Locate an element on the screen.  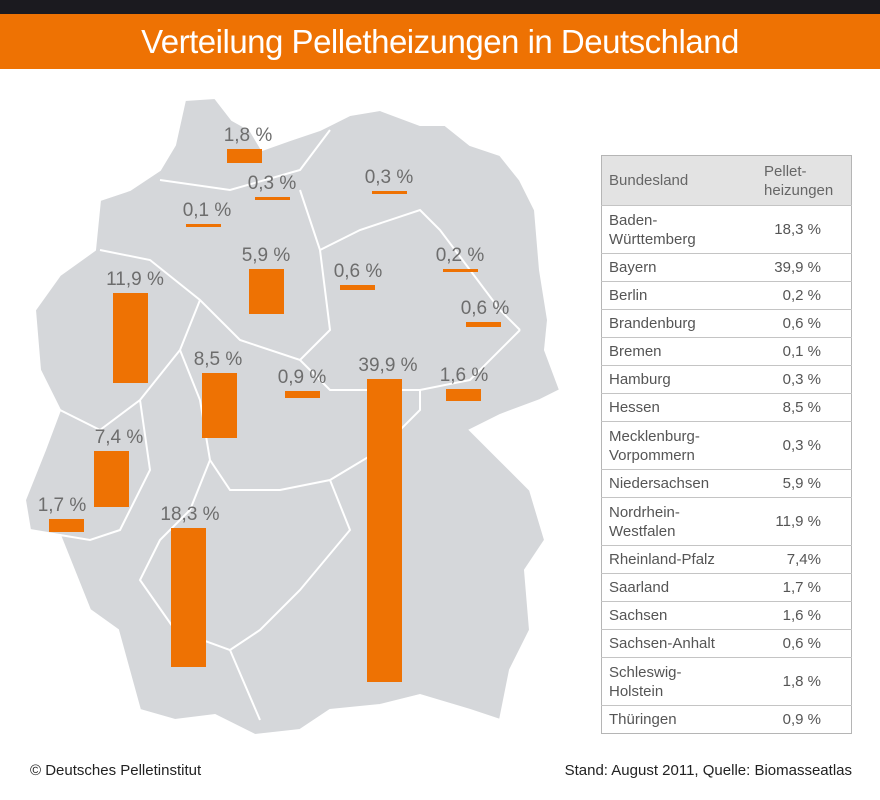
table-row: Bremen 0,1 % is located at coordinates (726, 351).